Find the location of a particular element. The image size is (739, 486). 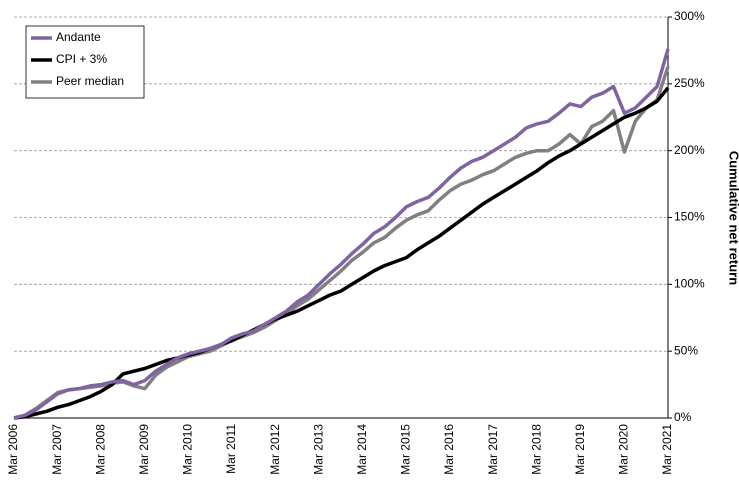

y-tick-label: 100% is located at coordinates (689, 284).